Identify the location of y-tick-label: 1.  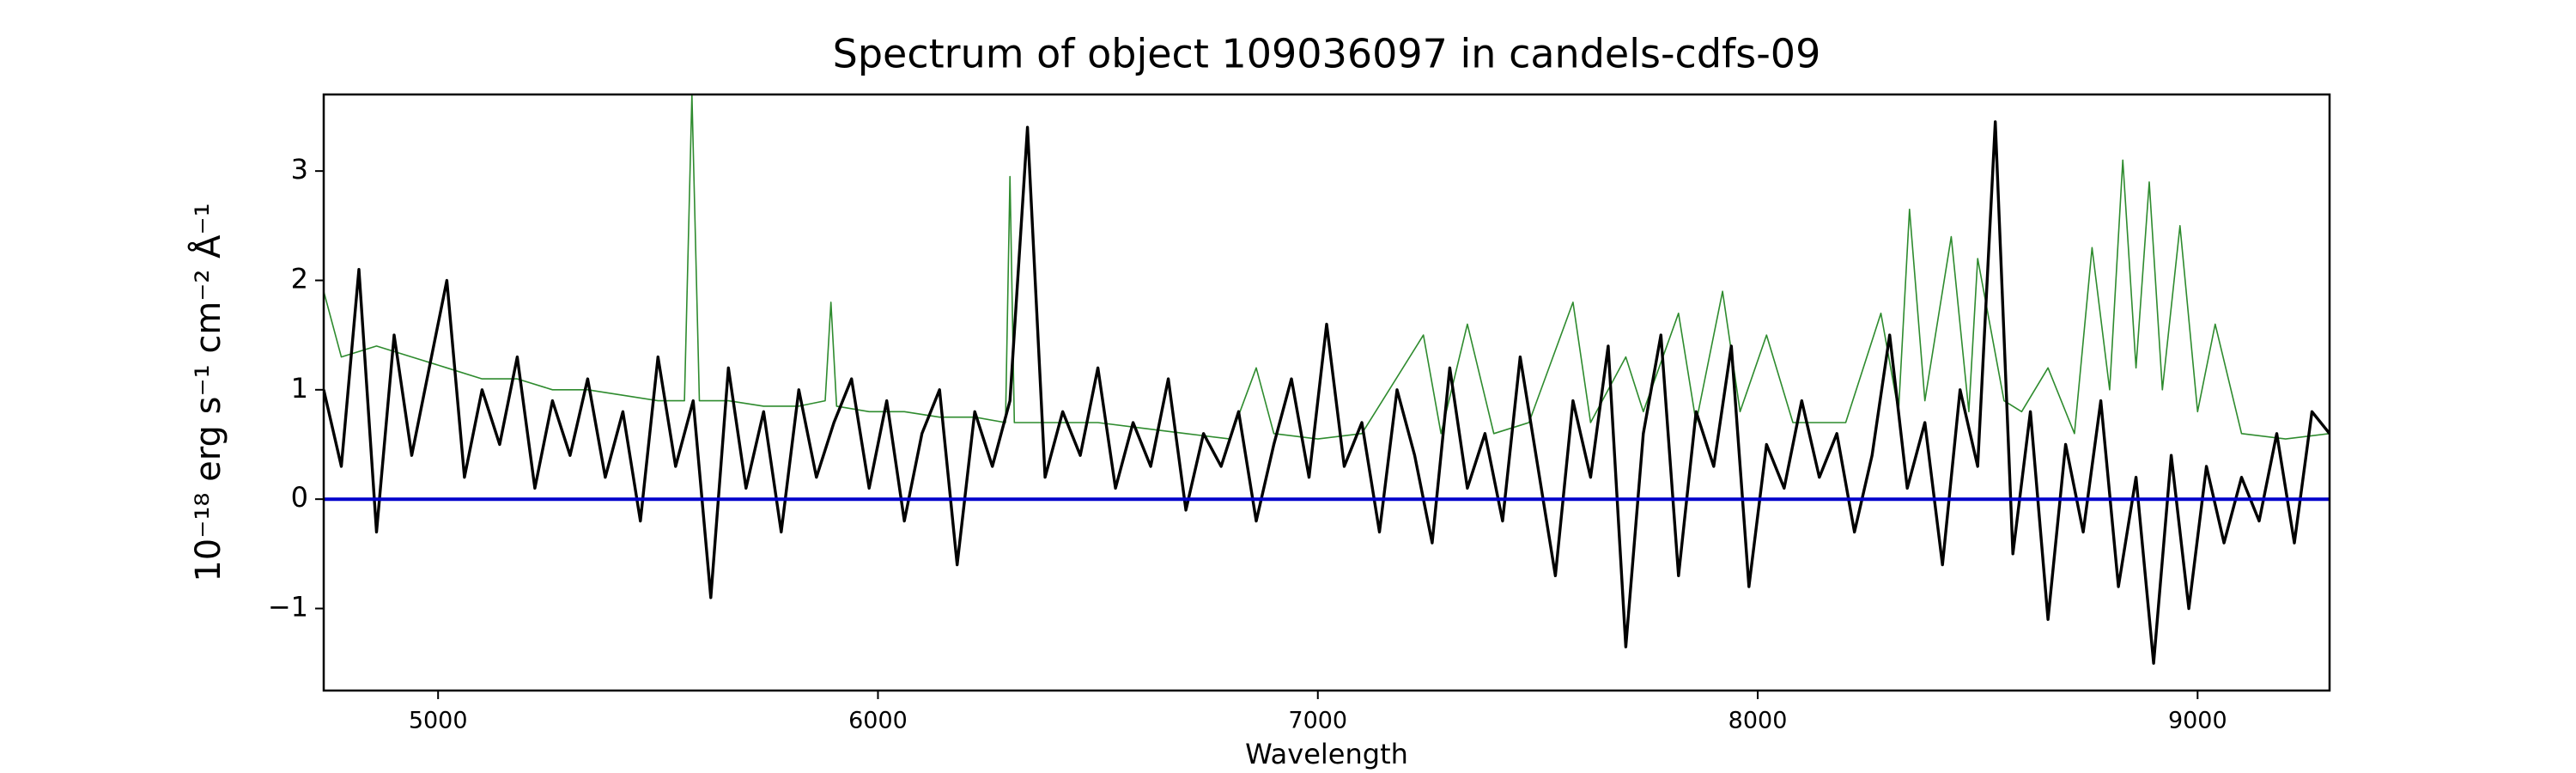
(300, 388).